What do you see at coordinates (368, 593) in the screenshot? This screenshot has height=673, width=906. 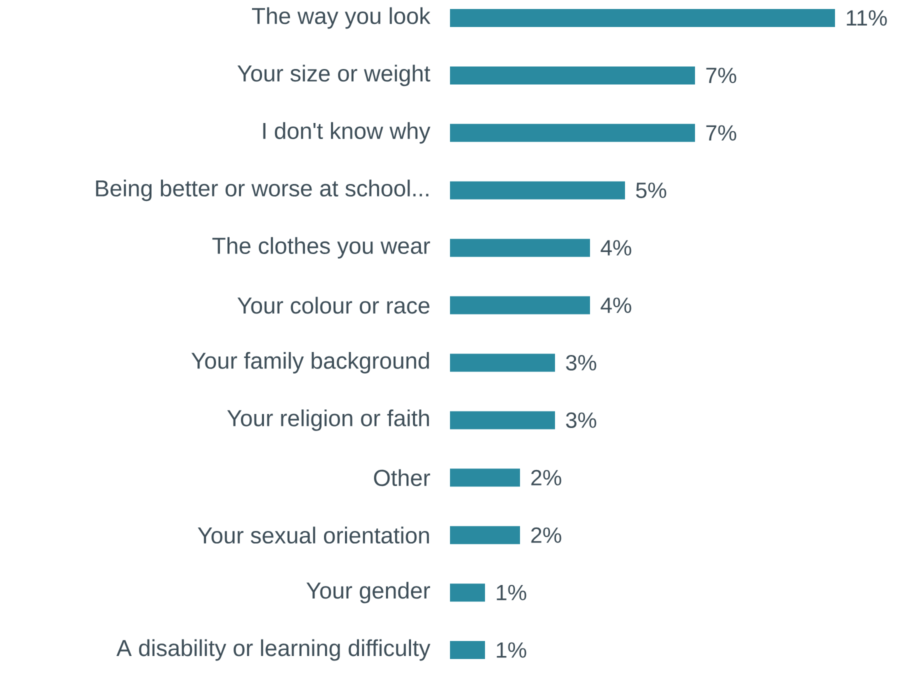 I see `y-tick-label: Your gender` at bounding box center [368, 593].